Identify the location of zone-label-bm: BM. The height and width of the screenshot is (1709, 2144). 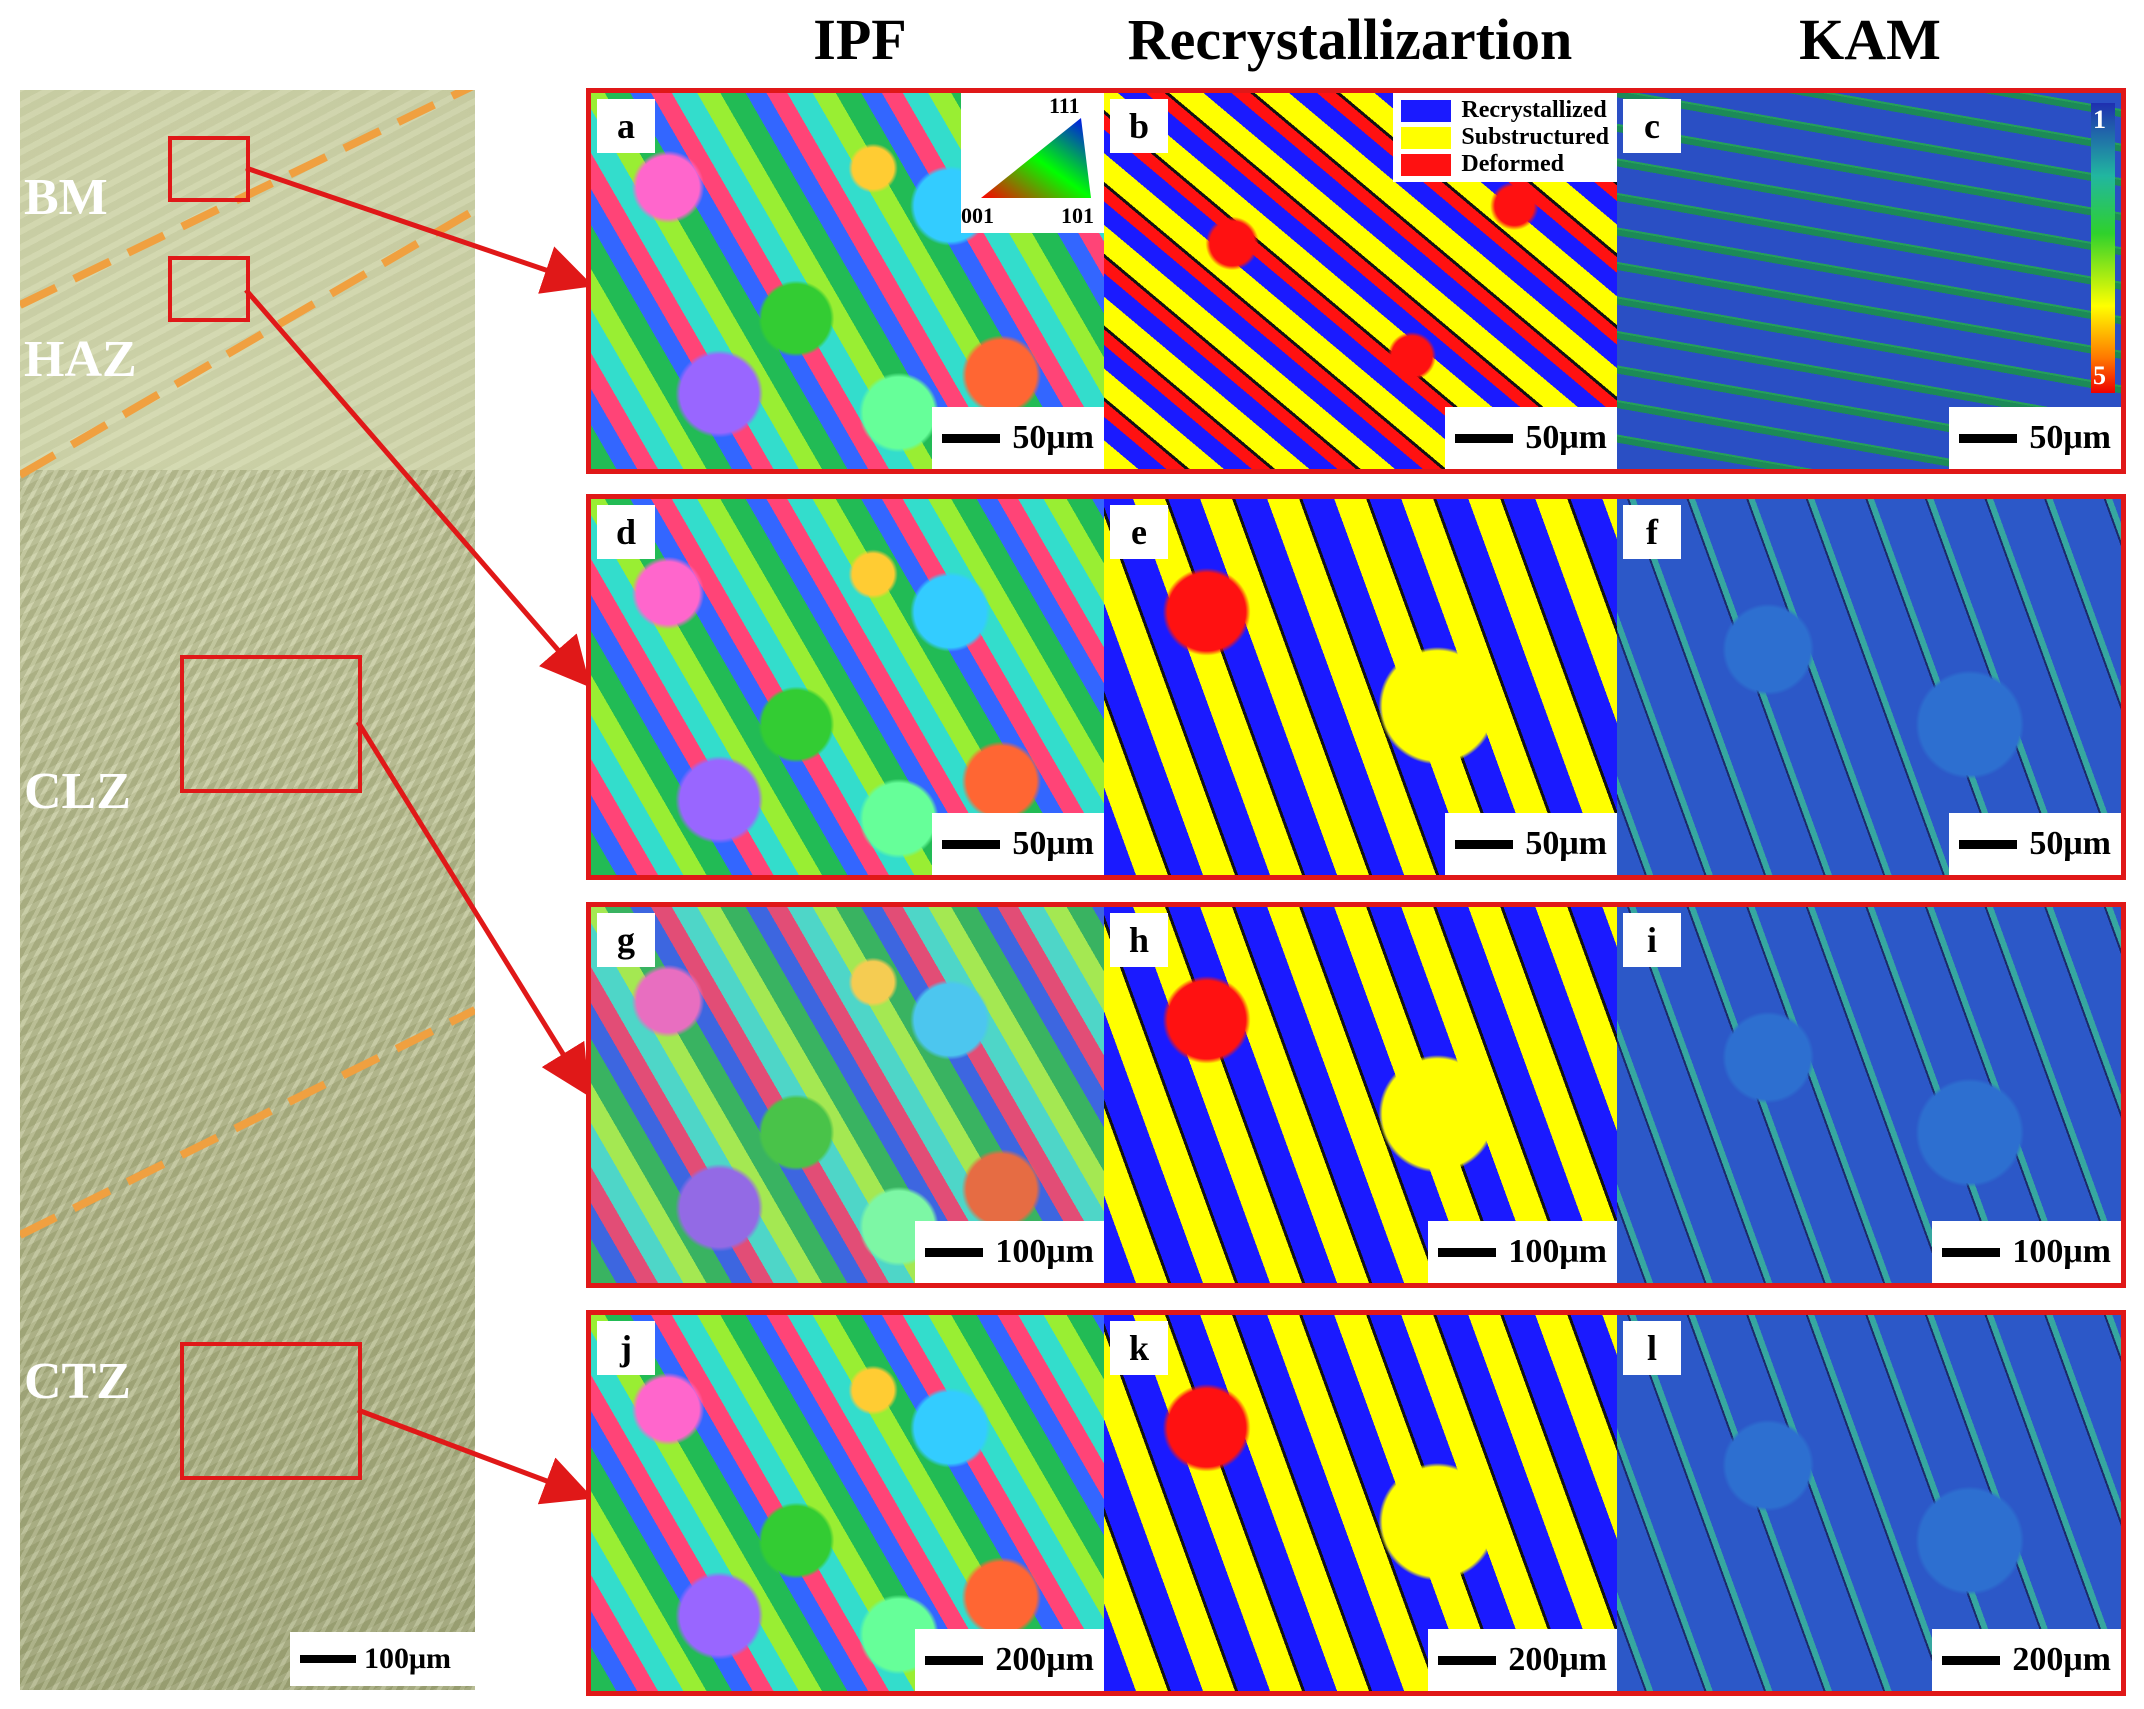
(66, 197).